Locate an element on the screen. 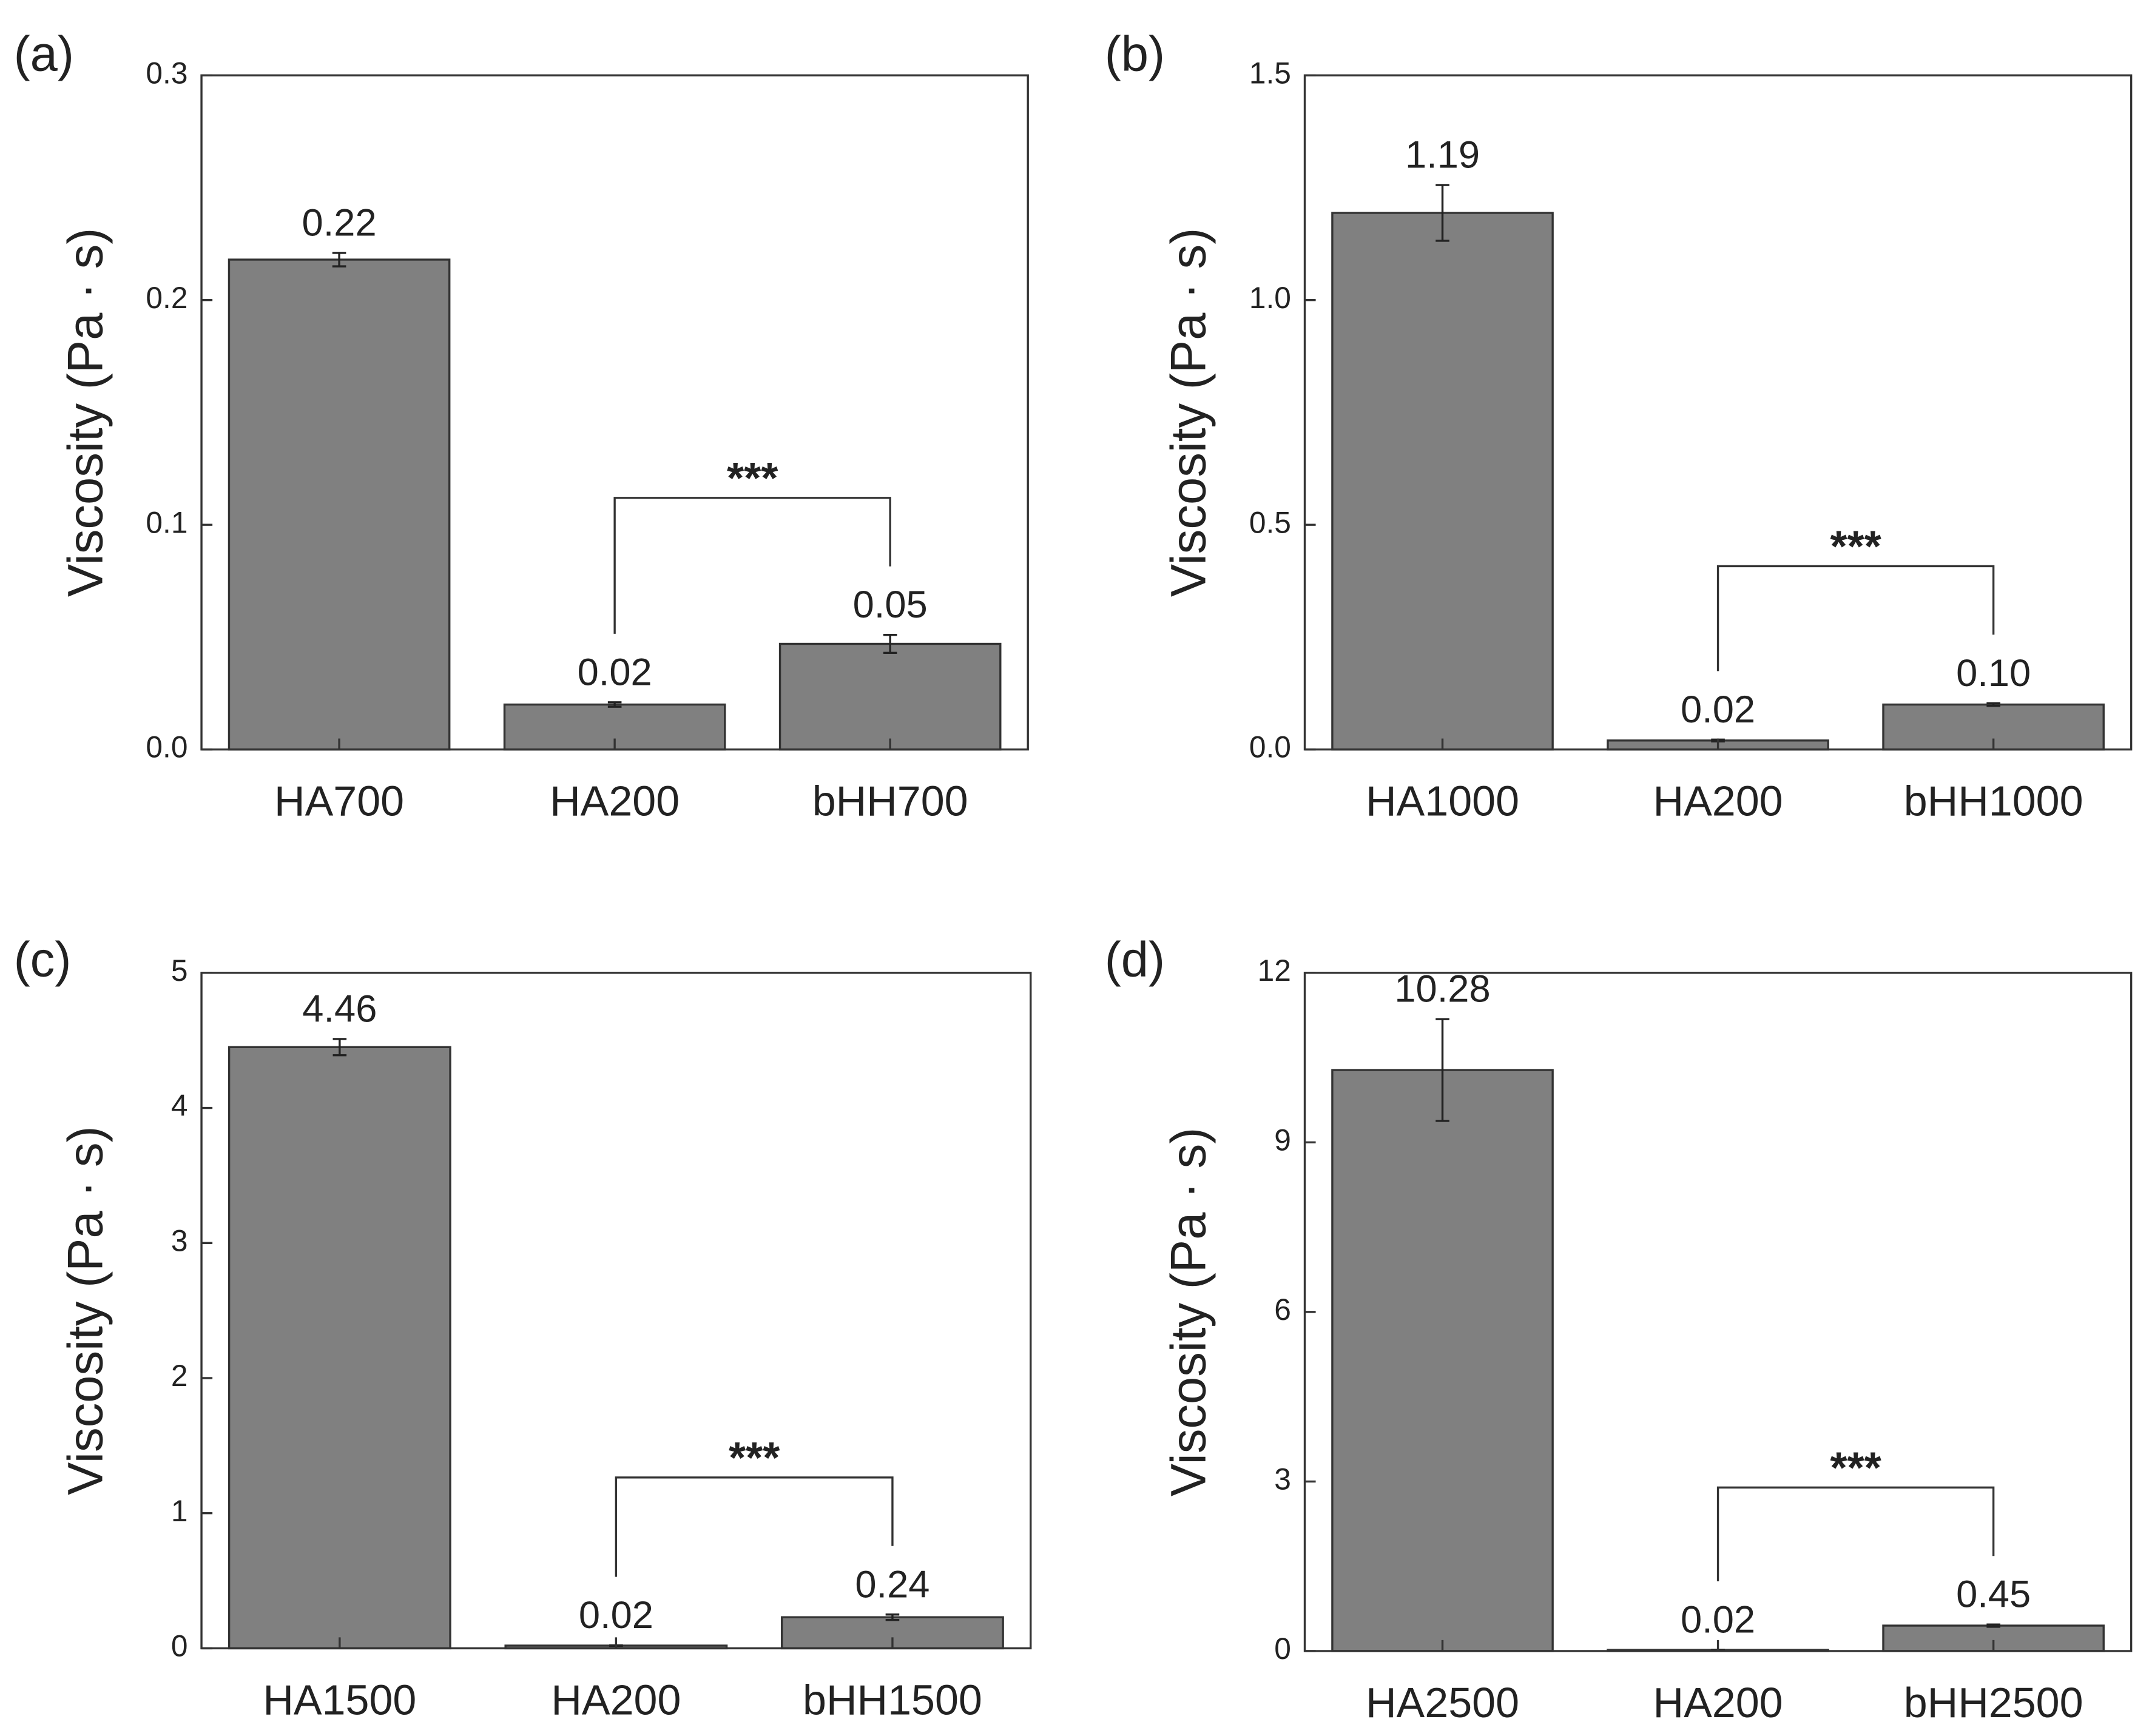 This screenshot has width=2149, height=1736. panel-label: (b) is located at coordinates (1135, 53).